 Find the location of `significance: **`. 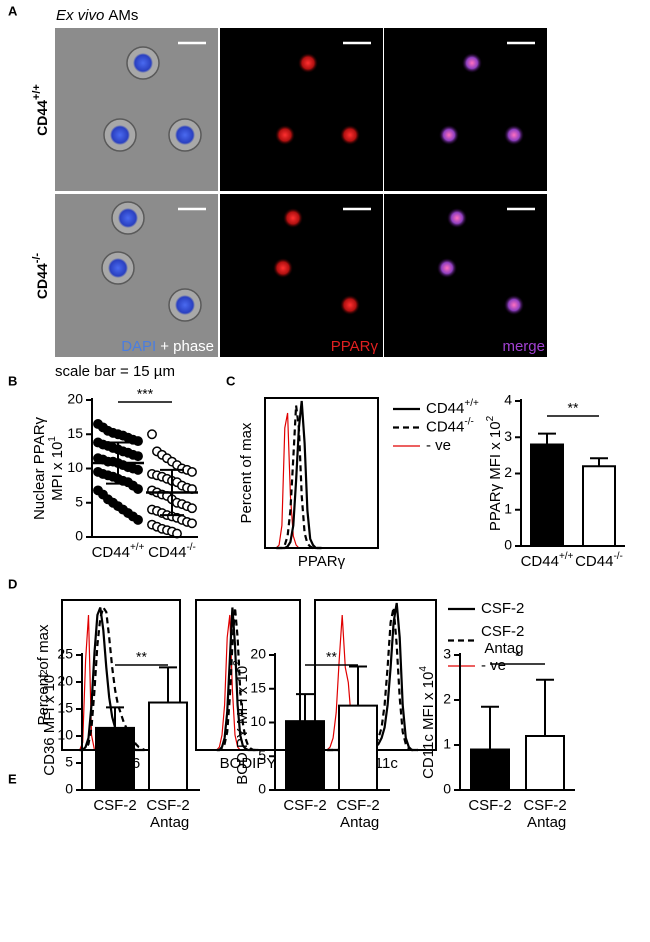

significance: ** is located at coordinates (141, 657).